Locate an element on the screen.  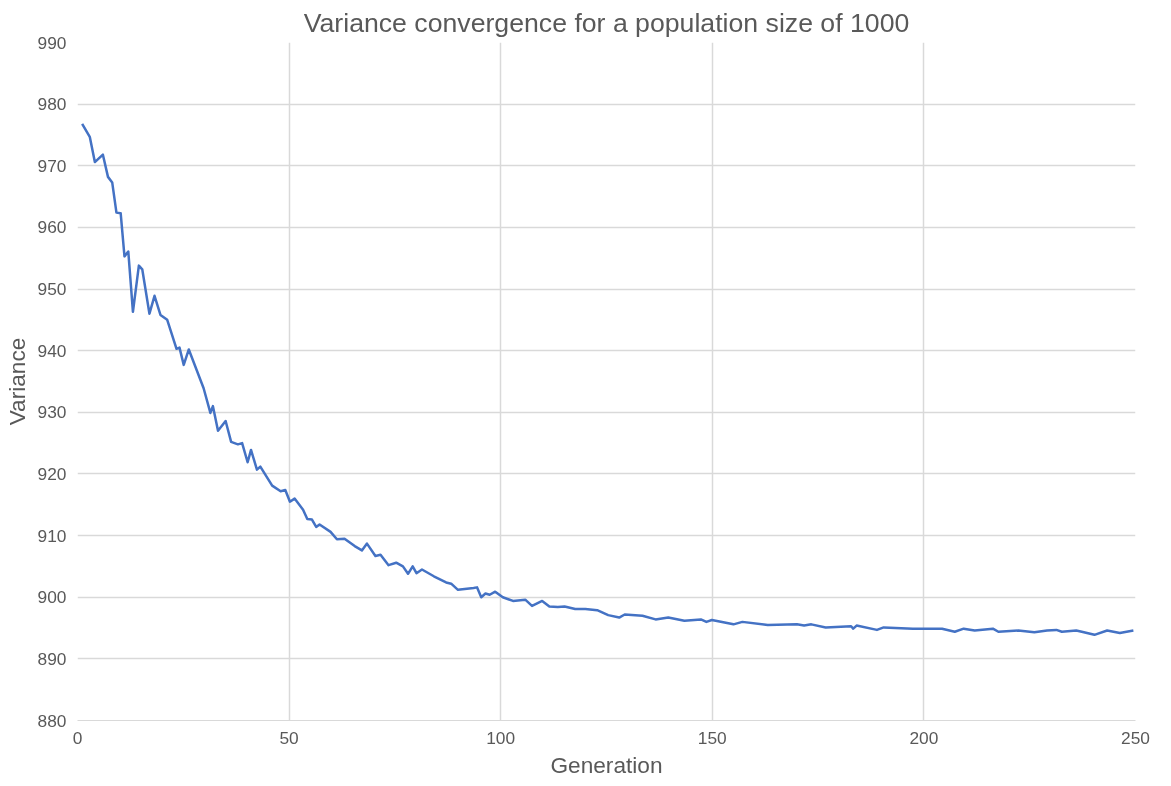
x-tick-label: 200 is located at coordinates (924, 737).